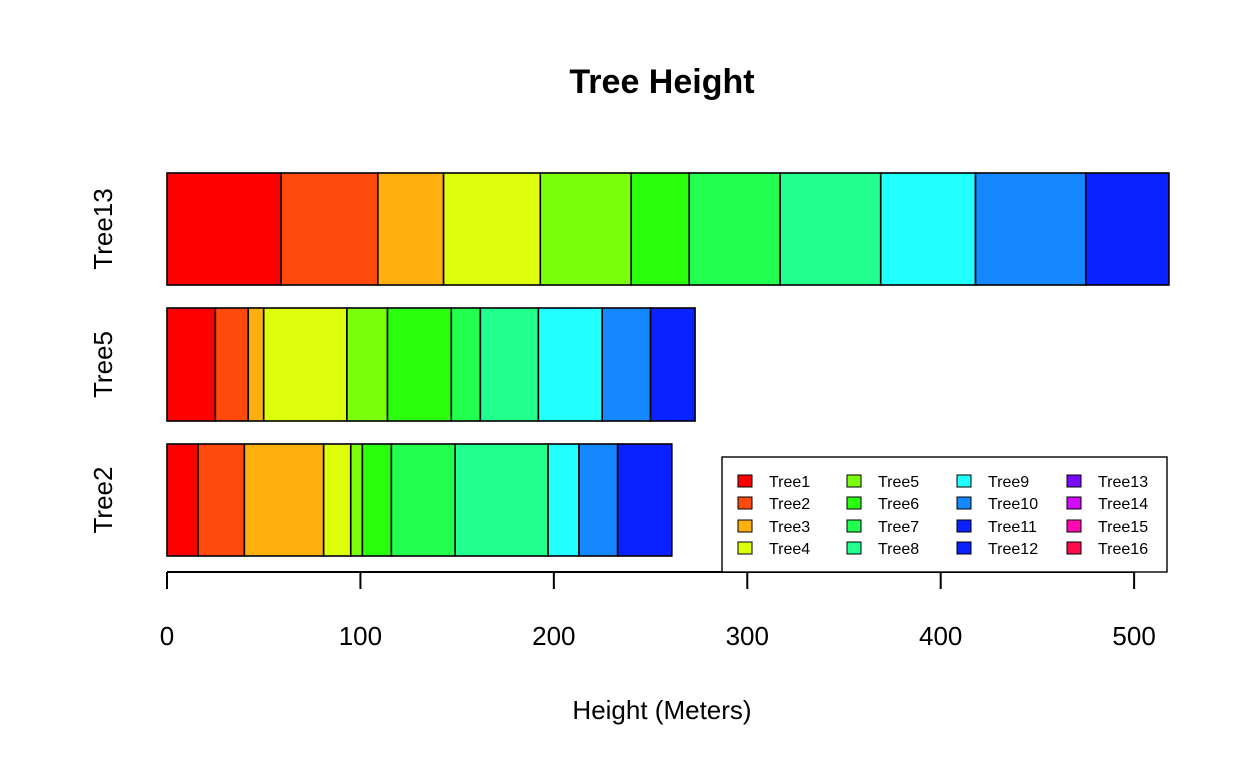 This screenshot has width=1248, height=768. I want to click on bar-segment-tree2-tree5, so click(356, 500).